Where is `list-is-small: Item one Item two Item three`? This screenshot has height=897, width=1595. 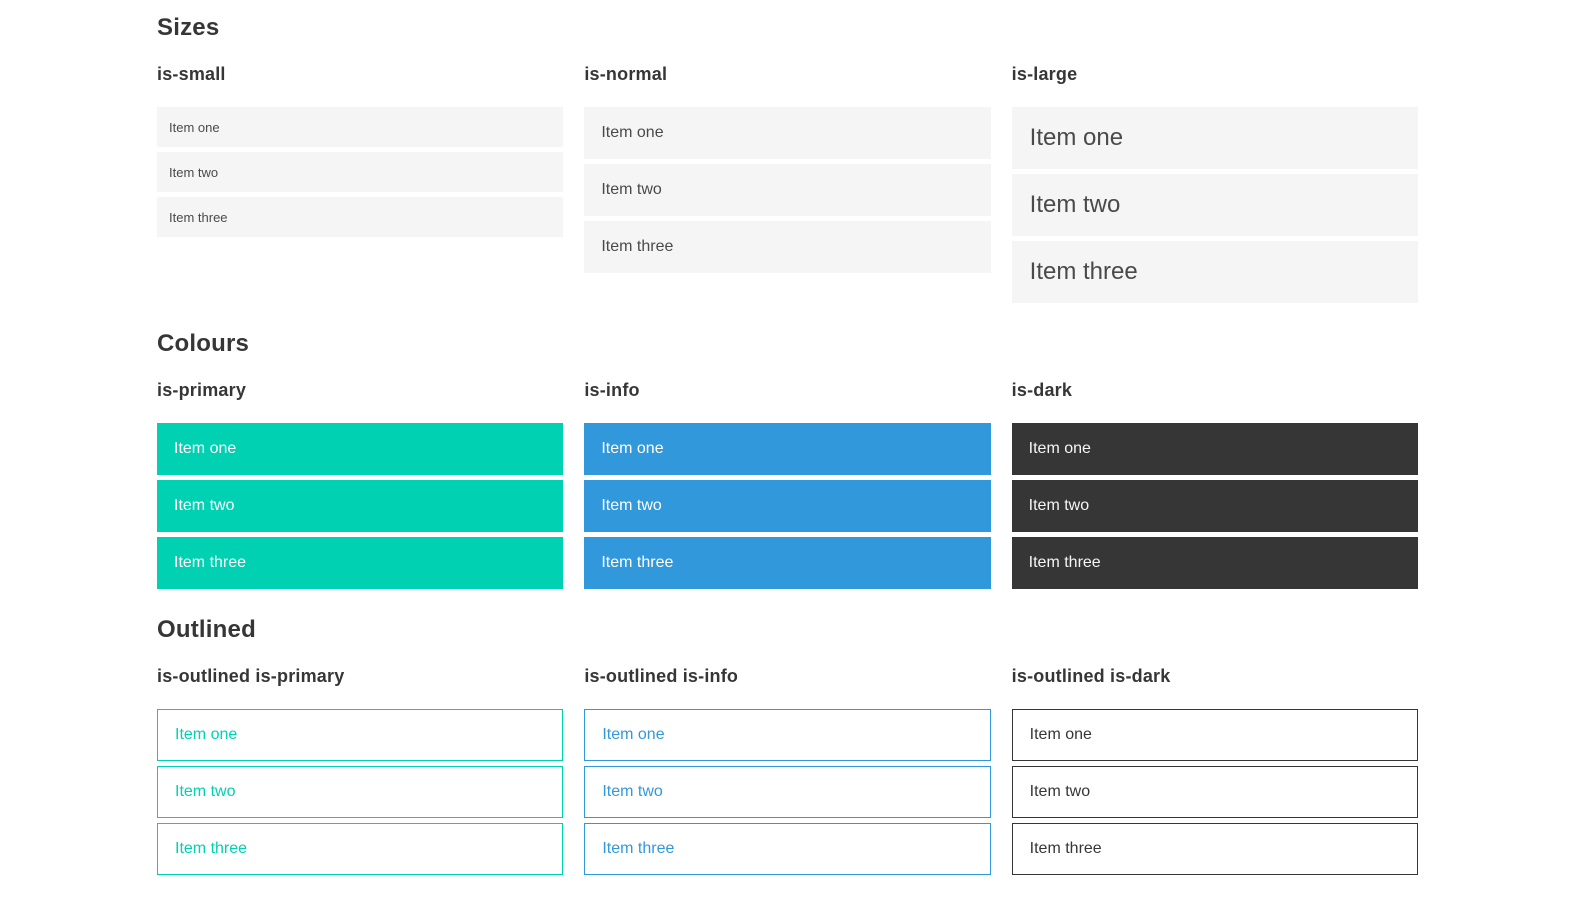 list-is-small: Item one Item two Item three is located at coordinates (360, 172).